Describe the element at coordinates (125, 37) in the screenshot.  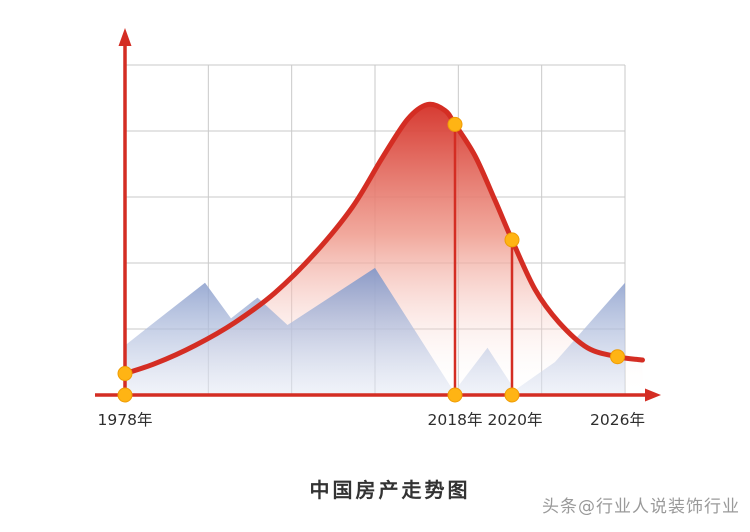
I see `y-axis-arrow-icon` at that location.